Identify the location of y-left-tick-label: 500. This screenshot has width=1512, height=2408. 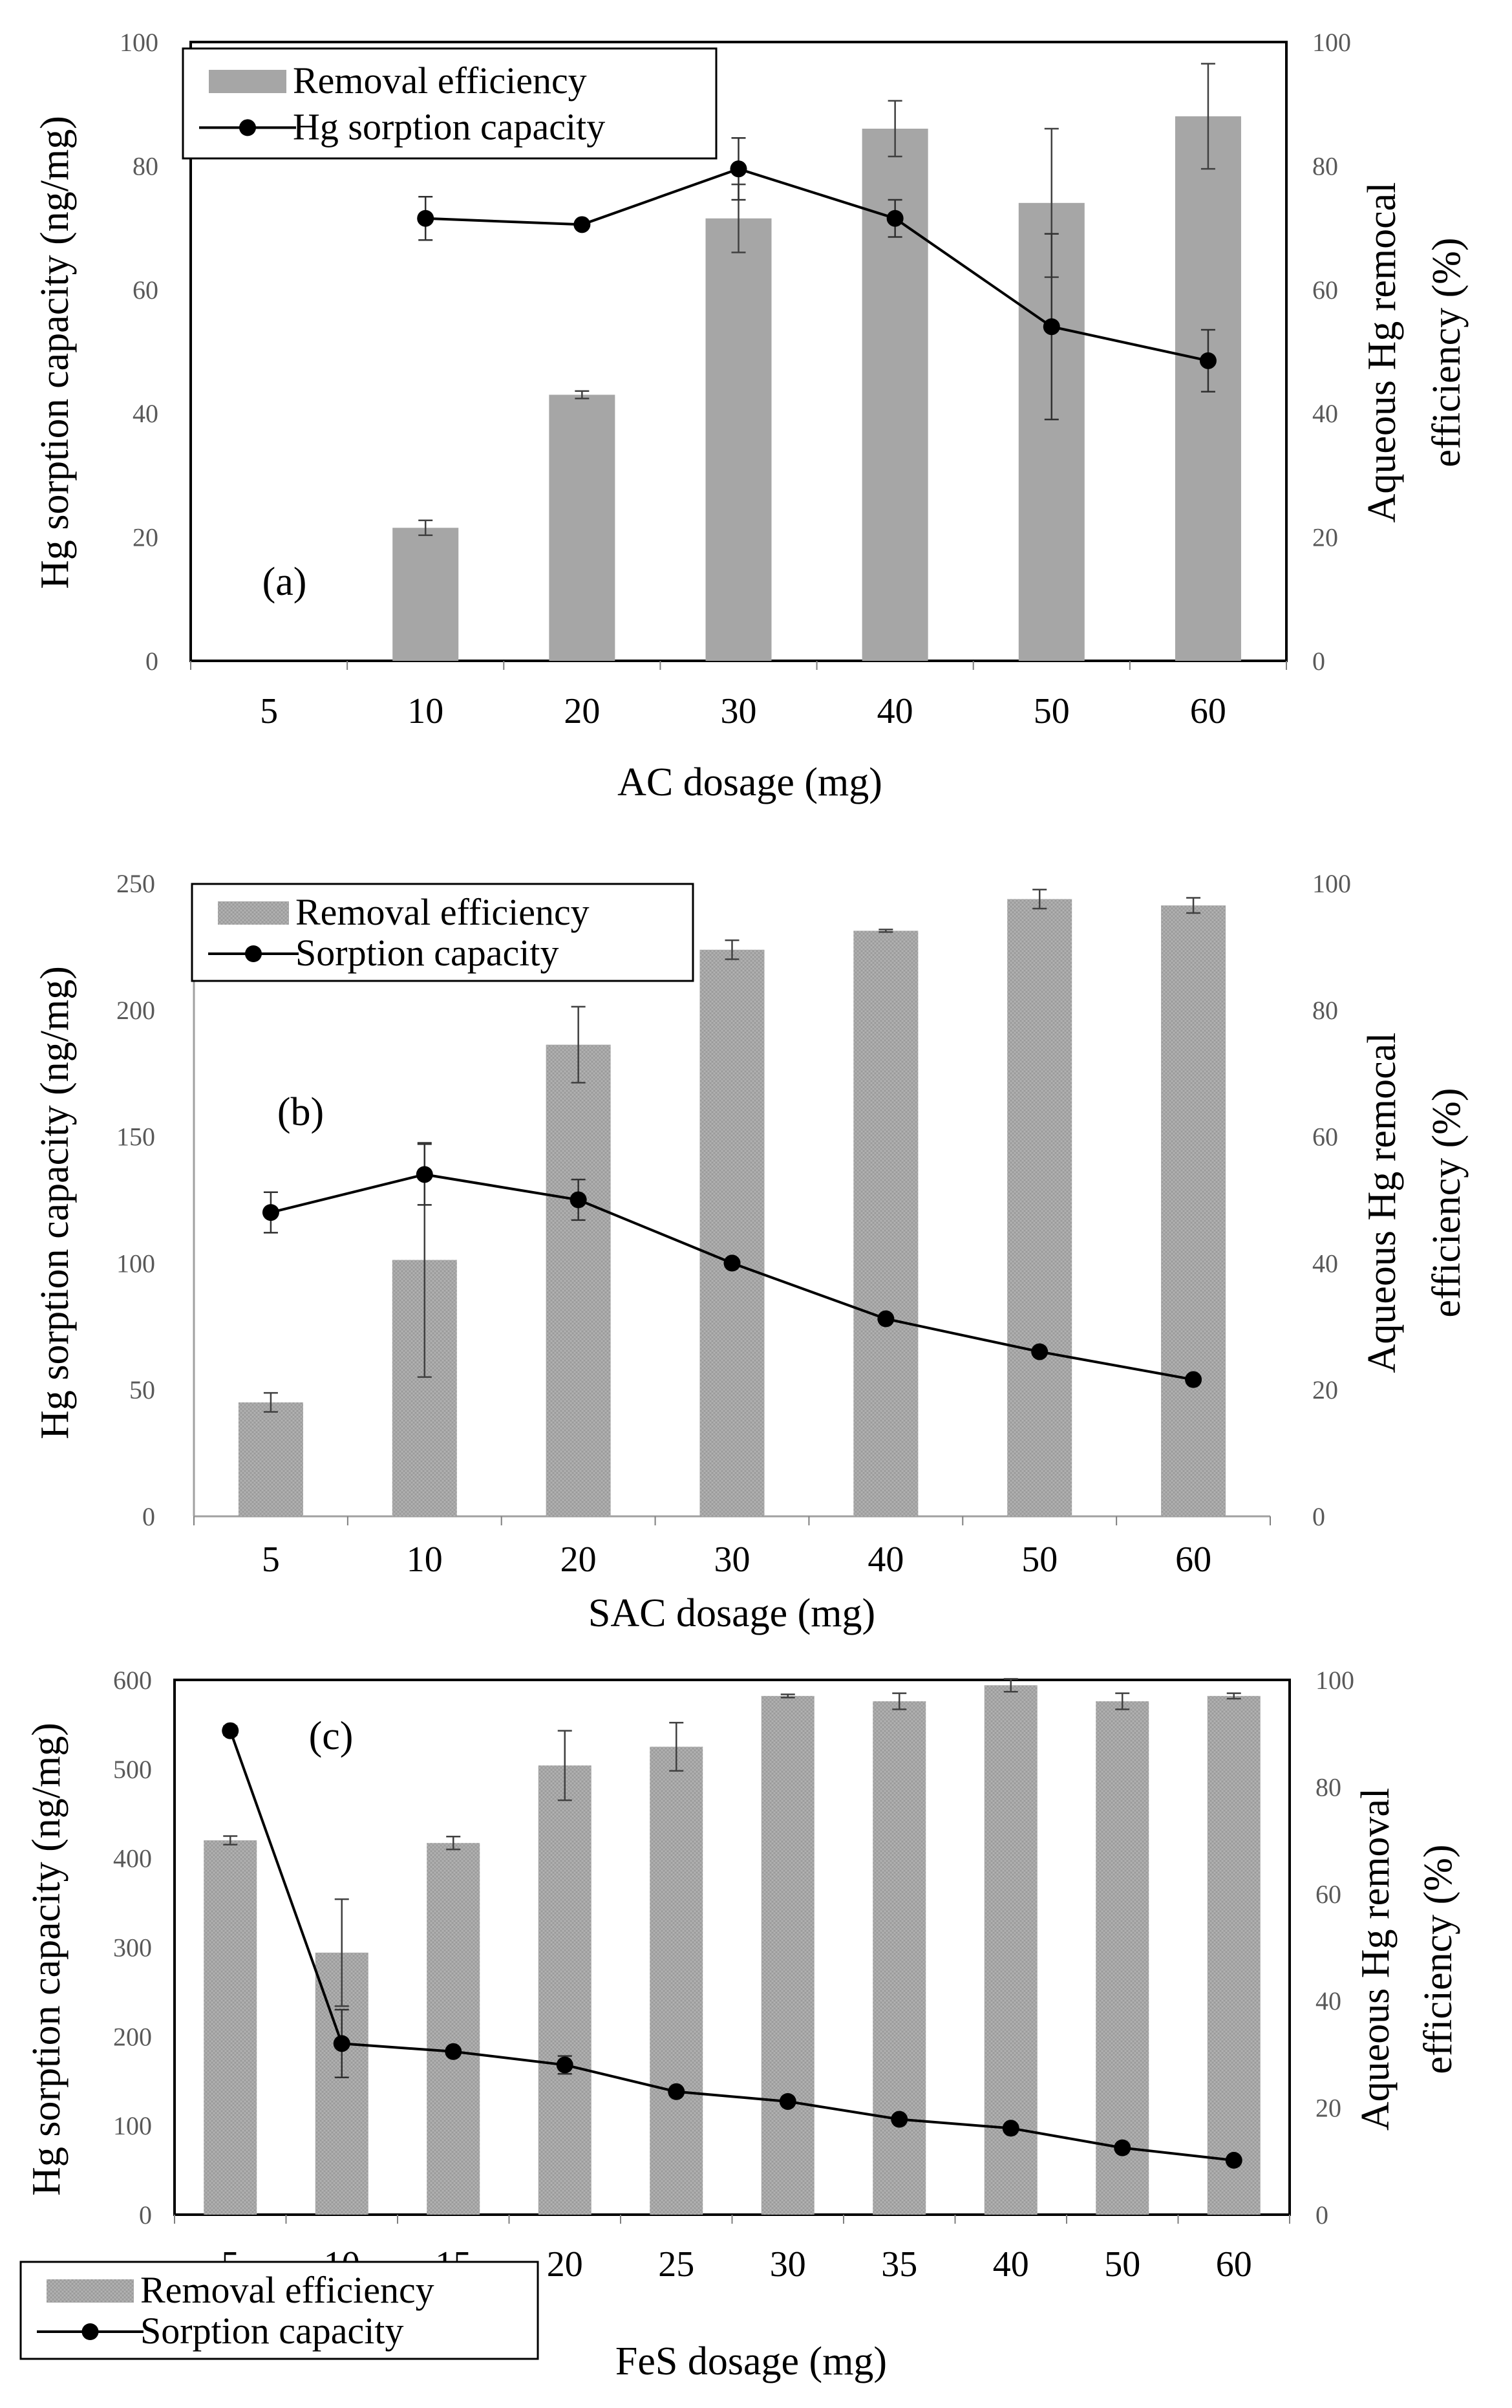
(132, 1769).